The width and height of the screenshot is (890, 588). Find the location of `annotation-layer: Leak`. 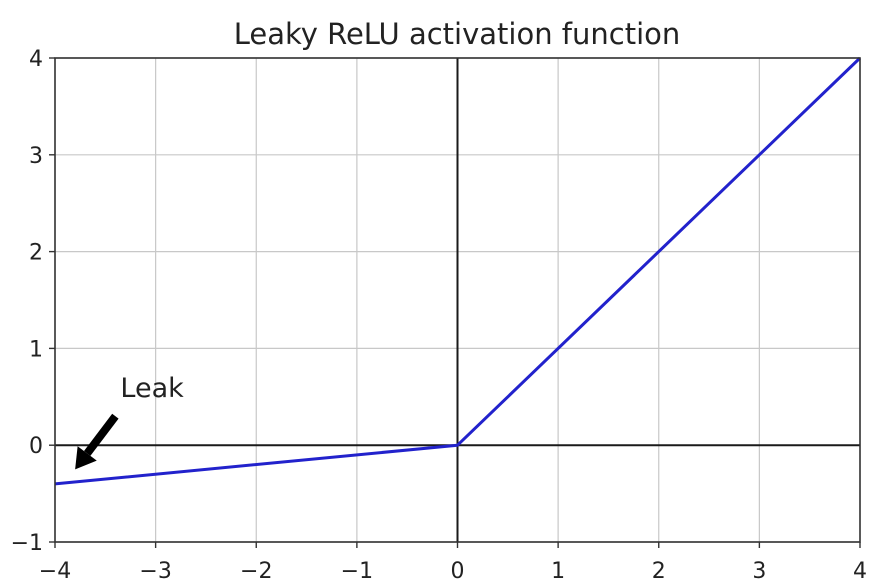

annotation-layer: Leak is located at coordinates (129, 421).